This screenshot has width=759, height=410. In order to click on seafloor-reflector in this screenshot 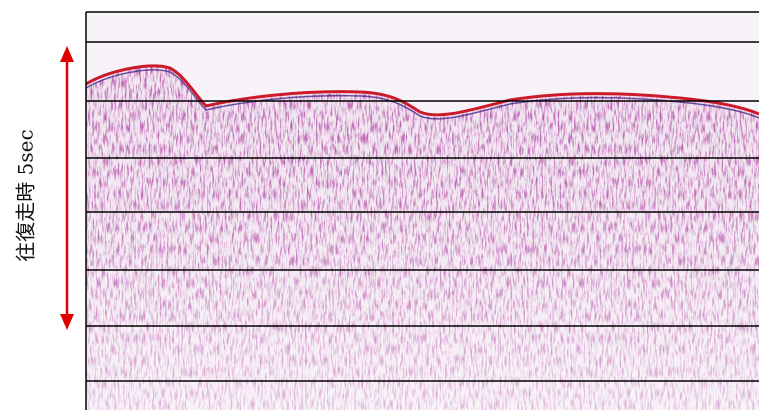, I will do `click(422, 90)`.